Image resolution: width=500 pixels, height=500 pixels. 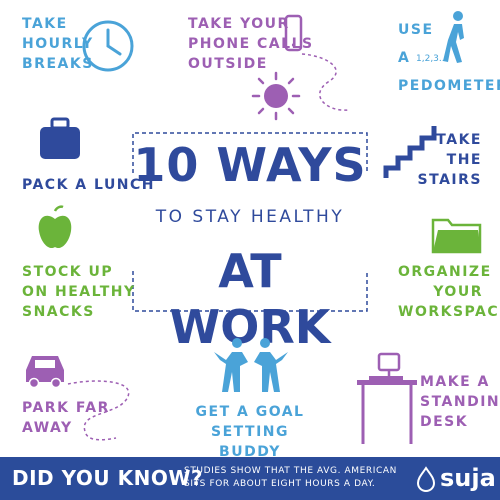 What do you see at coordinates (250, 165) in the screenshot?
I see `title-line-1: 10 WAYS` at bounding box center [250, 165].